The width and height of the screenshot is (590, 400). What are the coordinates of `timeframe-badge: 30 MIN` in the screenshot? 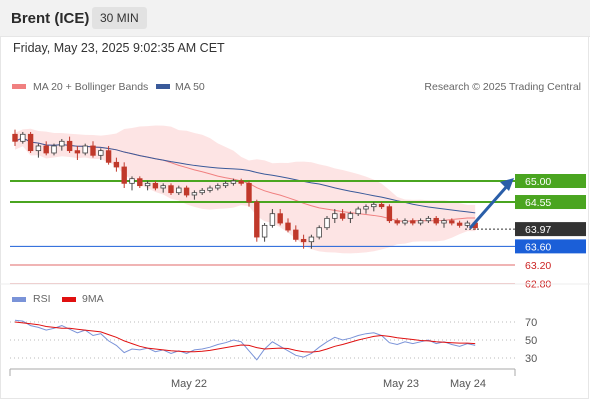 It's located at (119, 18).